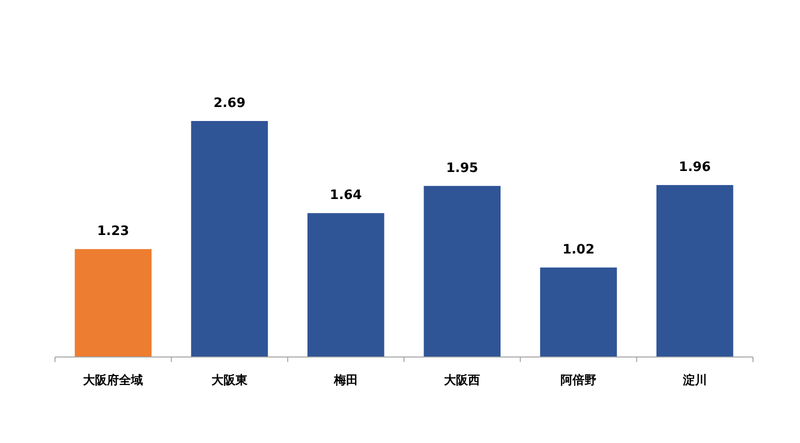  I want to click on x-tick-label: 阿倍野, so click(578, 380).